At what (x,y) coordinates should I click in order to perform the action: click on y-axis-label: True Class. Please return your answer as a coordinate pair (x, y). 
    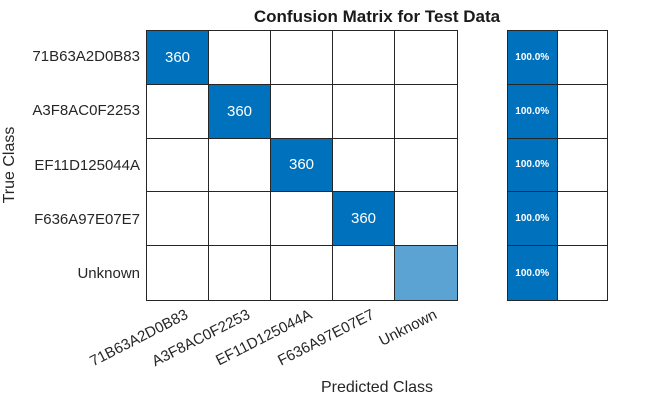
    Looking at the image, I should click on (9, 165).